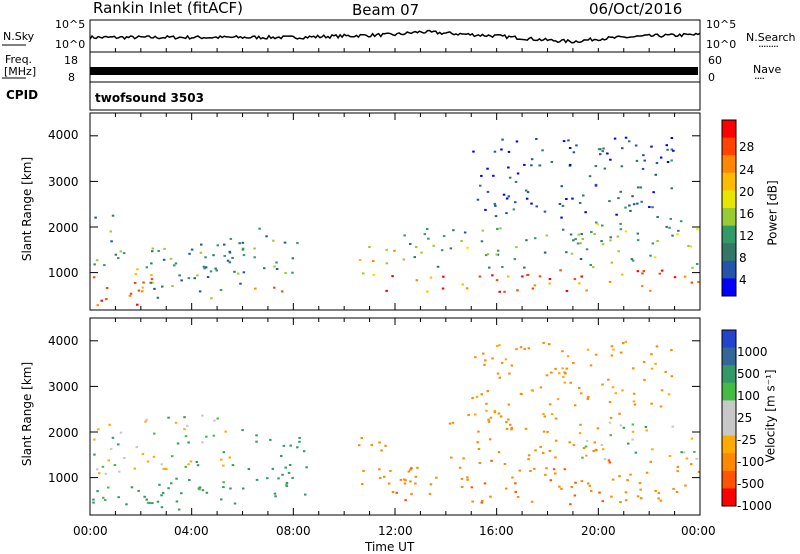 This screenshot has height=554, width=800. Describe the element at coordinates (711, 77) in the screenshot. I see `freq-right-tick-bottom: 0` at that location.